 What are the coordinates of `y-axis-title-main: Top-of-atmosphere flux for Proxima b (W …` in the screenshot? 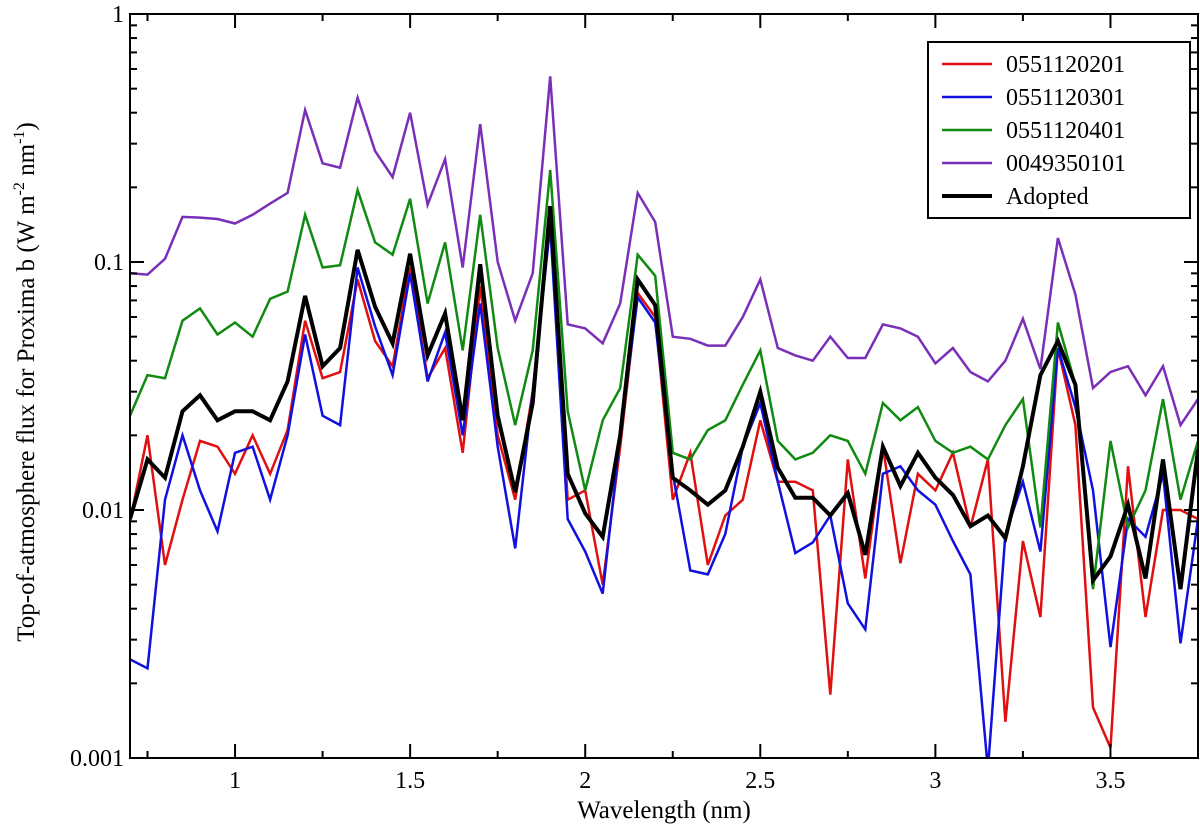 It's located at (26, 418).